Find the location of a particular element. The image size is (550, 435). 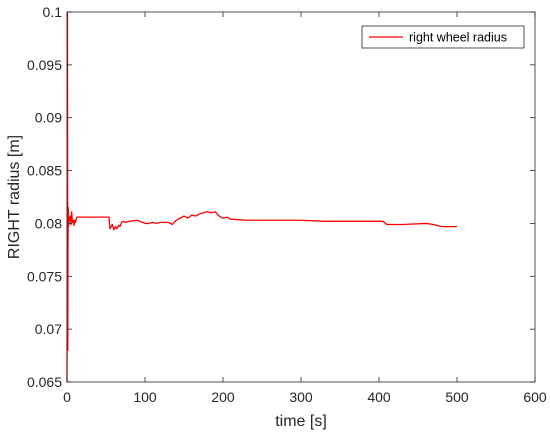

y-tick-label: 0.075 is located at coordinates (44, 276).